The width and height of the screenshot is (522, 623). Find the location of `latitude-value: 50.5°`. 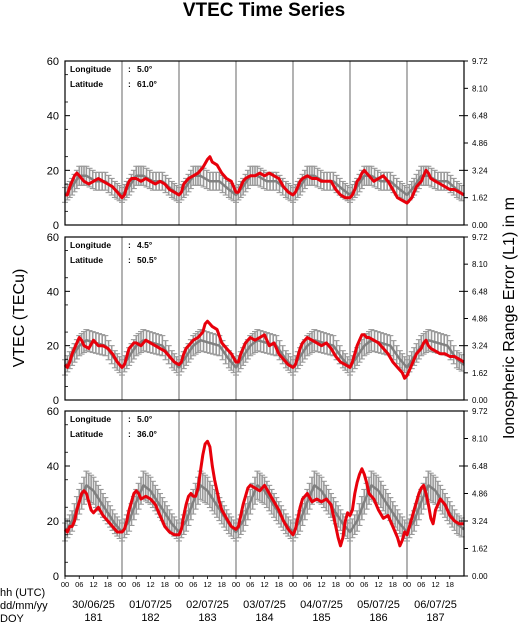

latitude-value: 50.5° is located at coordinates (147, 260).